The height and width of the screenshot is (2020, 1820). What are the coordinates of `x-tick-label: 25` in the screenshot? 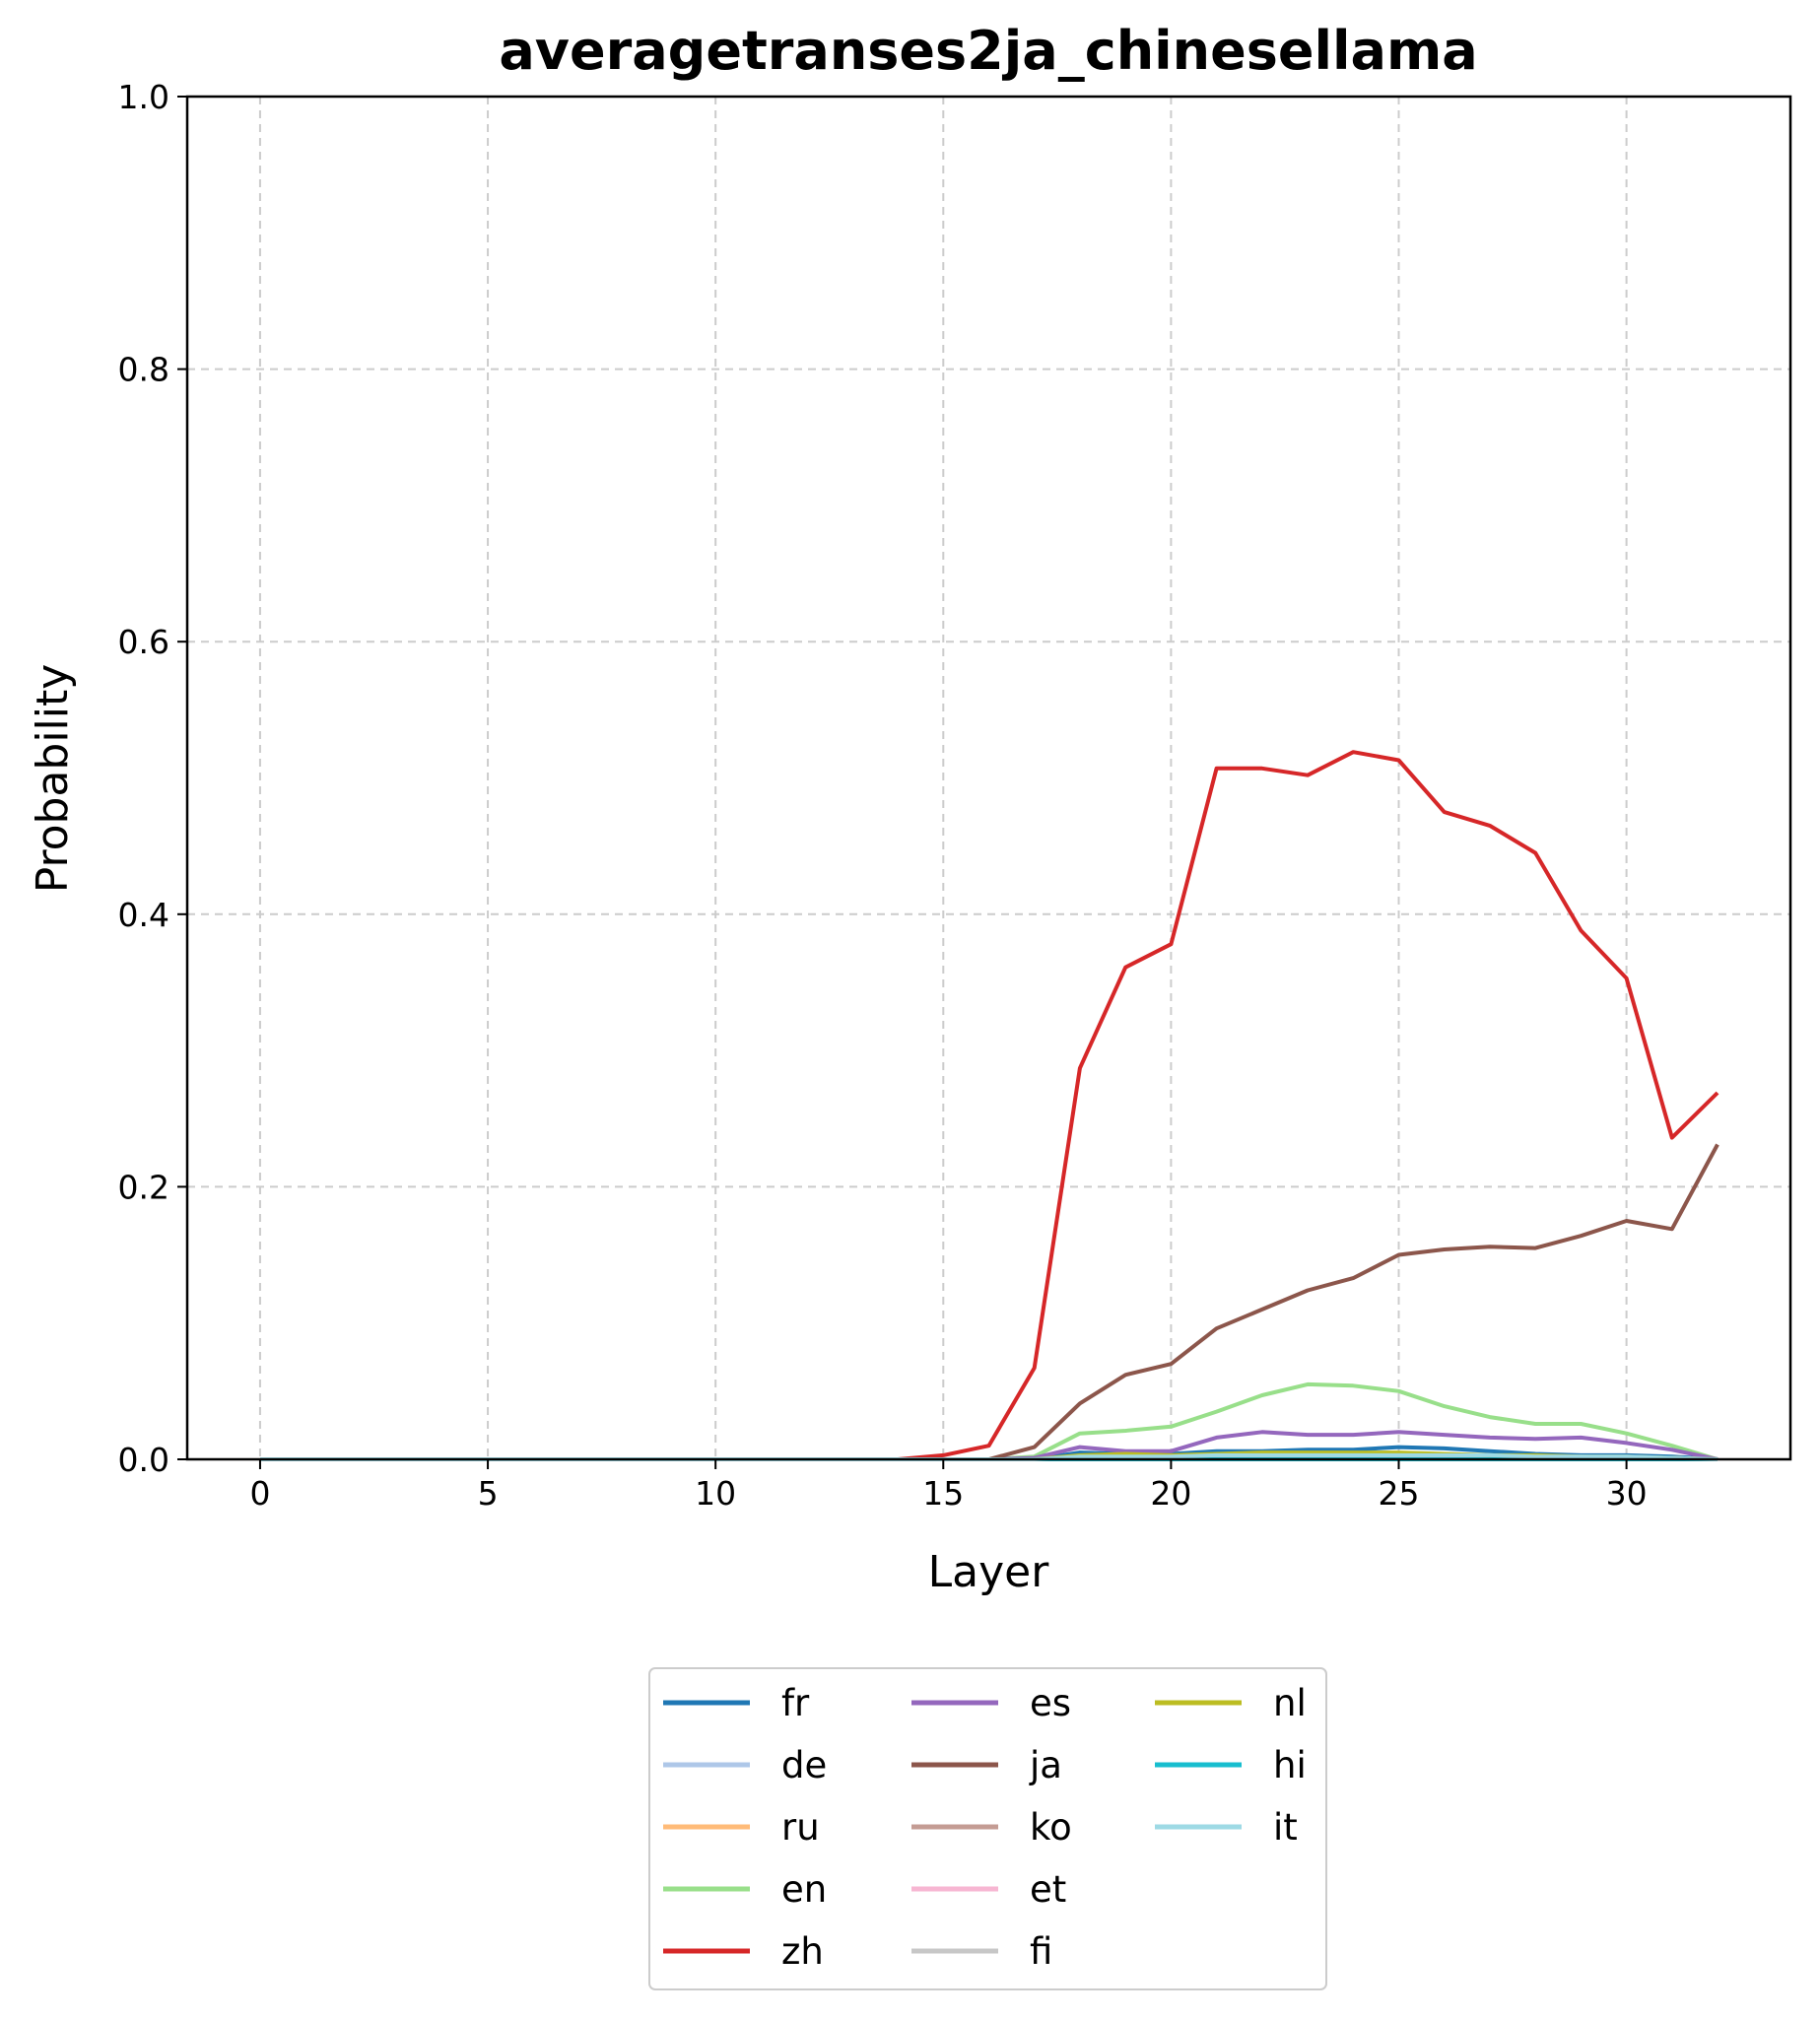 It's located at (1398, 1493).